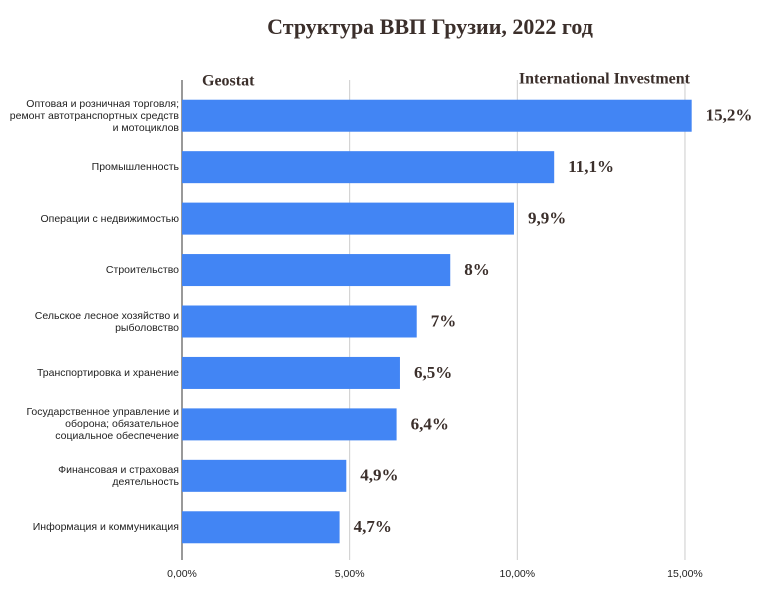  What do you see at coordinates (142, 270) in the screenshot?
I see `y-tick-label: Строительство` at bounding box center [142, 270].